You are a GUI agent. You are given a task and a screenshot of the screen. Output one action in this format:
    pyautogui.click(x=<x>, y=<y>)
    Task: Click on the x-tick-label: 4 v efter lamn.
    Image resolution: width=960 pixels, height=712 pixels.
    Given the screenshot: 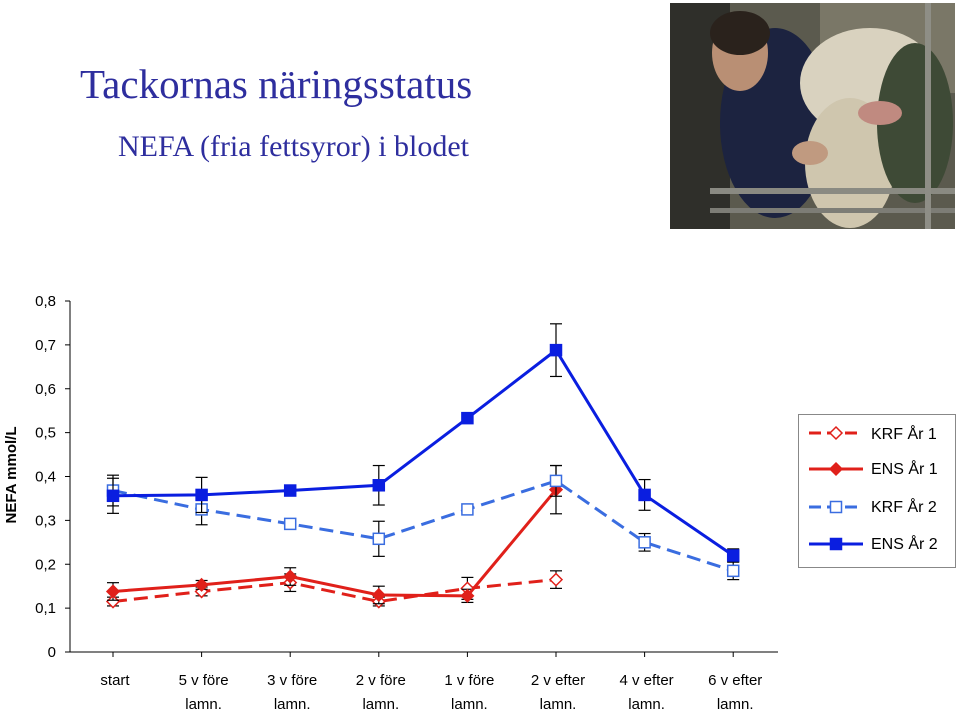 What is the action you would take?
    pyautogui.click(x=646, y=692)
    